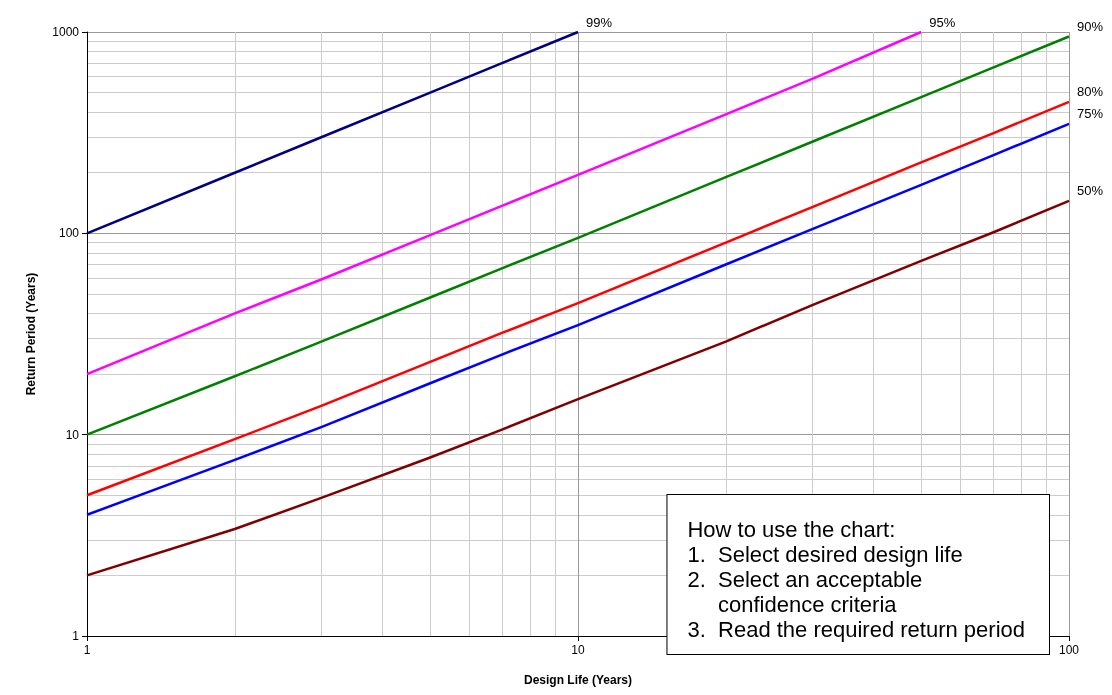  Describe the element at coordinates (31, 334) in the screenshot. I see `y-axis-title: Return Period (Years)` at that location.